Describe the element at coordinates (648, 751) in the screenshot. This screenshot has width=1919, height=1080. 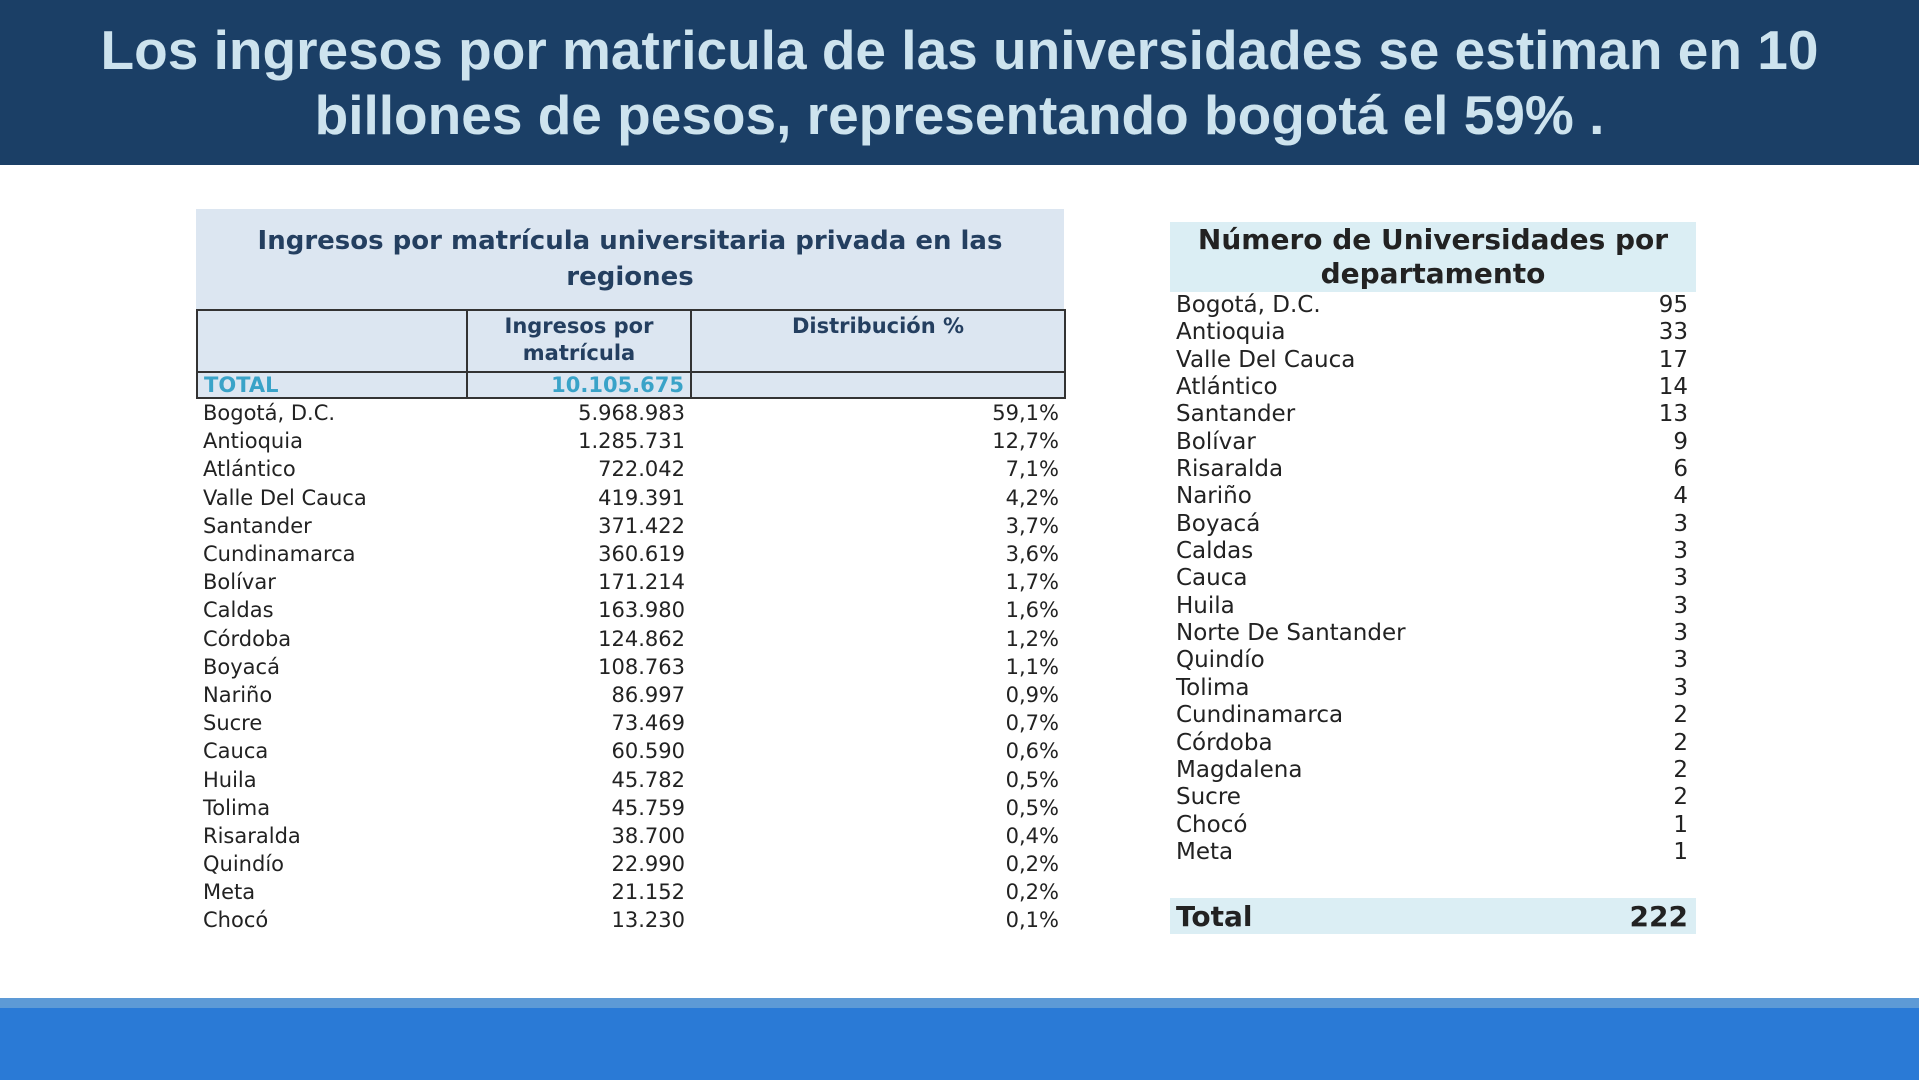
I see `row-income: 60.590` at that location.